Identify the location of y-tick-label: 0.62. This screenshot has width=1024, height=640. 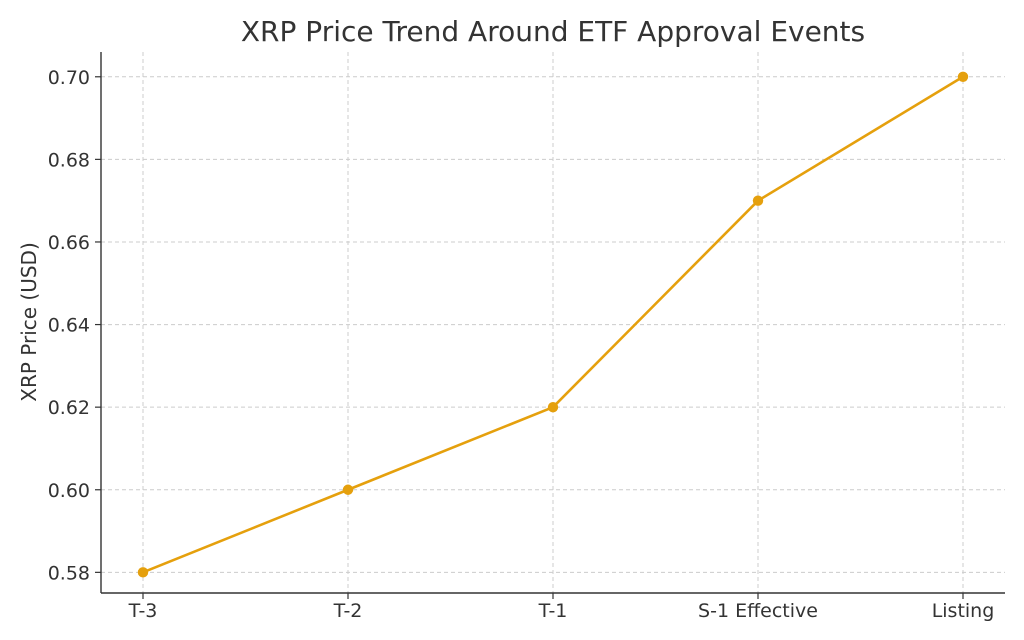
(69, 408).